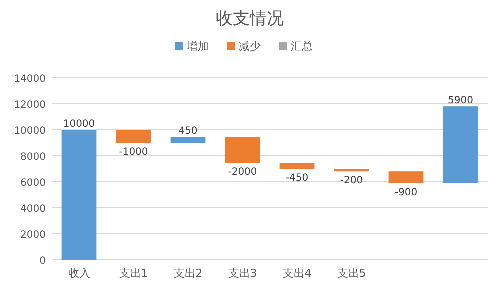  Describe the element at coordinates (352, 181) in the screenshot. I see `data-label: -200` at that location.